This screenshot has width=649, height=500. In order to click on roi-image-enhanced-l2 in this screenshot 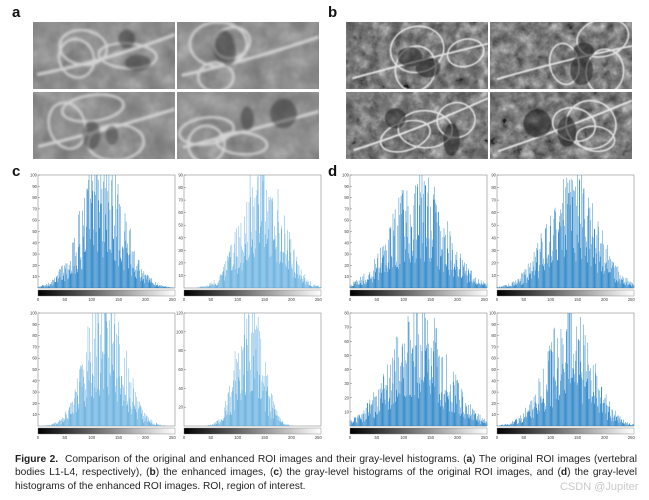, I will do `click(561, 55)`.